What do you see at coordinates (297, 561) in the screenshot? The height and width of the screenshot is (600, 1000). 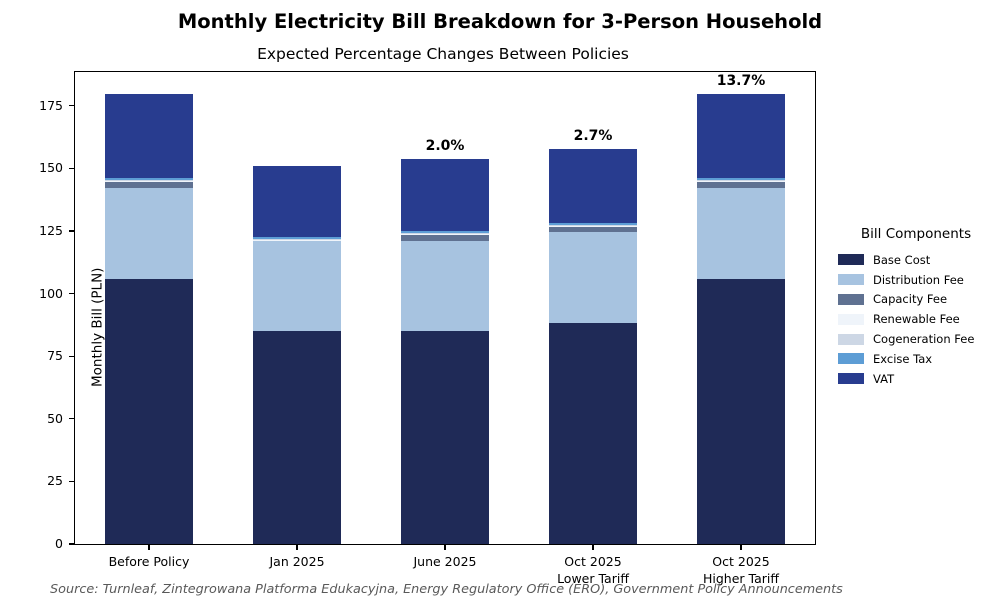 I see `x-tick-label: Jan 2025` at bounding box center [297, 561].